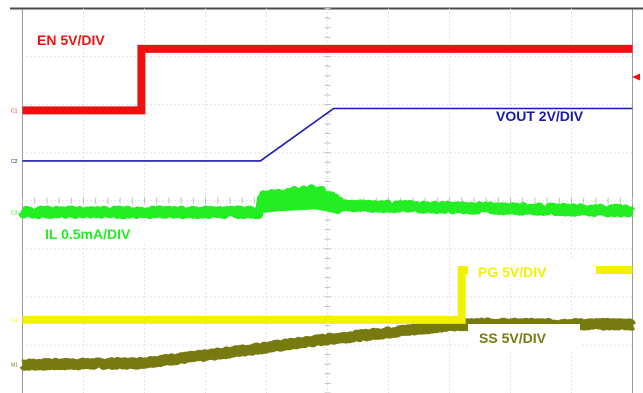  What do you see at coordinates (71, 40) in the screenshot?
I see `label-en: EN 5V/DIV` at bounding box center [71, 40].